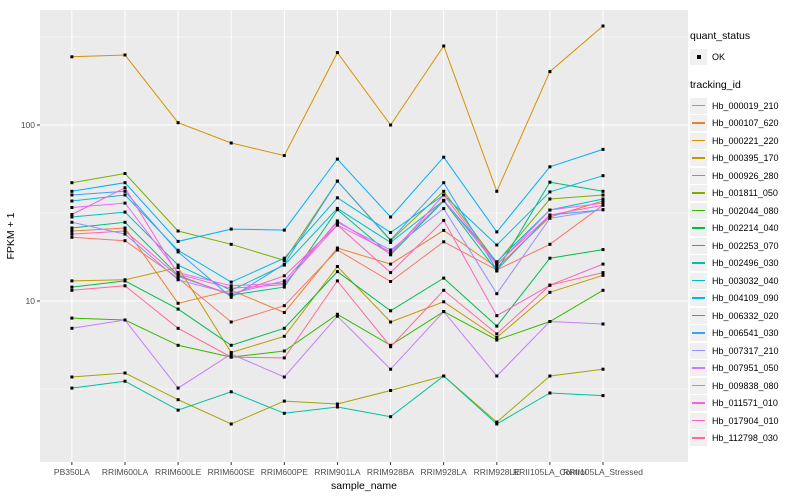  What do you see at coordinates (125, 472) in the screenshot?
I see `x-tick-label: RRIM600LA` at bounding box center [125, 472].